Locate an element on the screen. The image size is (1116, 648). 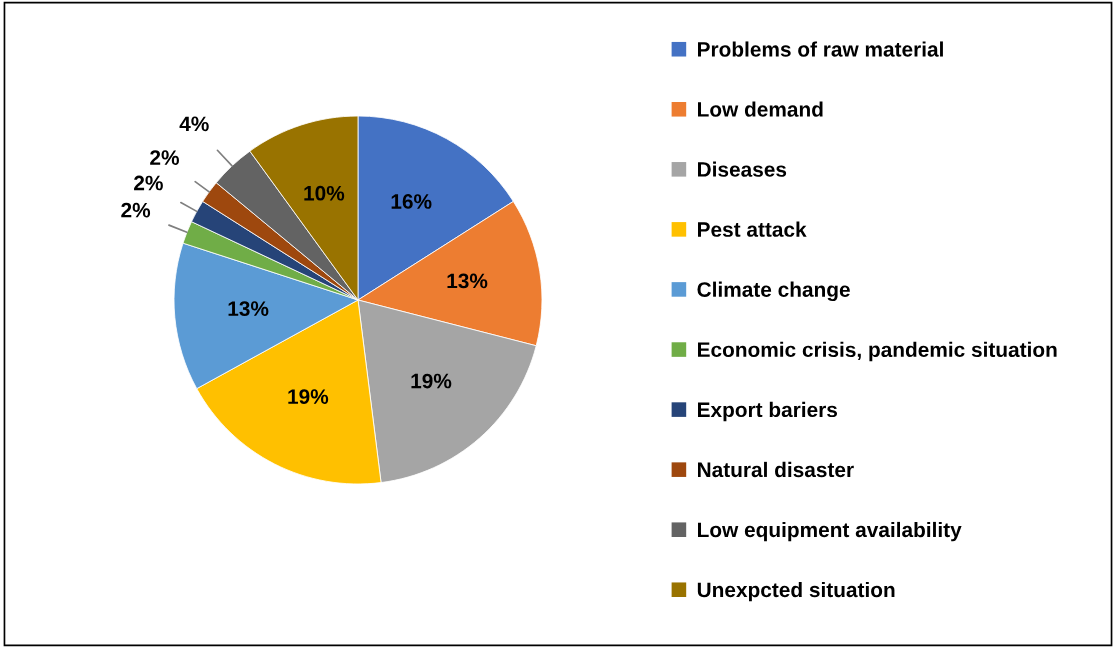
data-label: 16% is located at coordinates (411, 201).